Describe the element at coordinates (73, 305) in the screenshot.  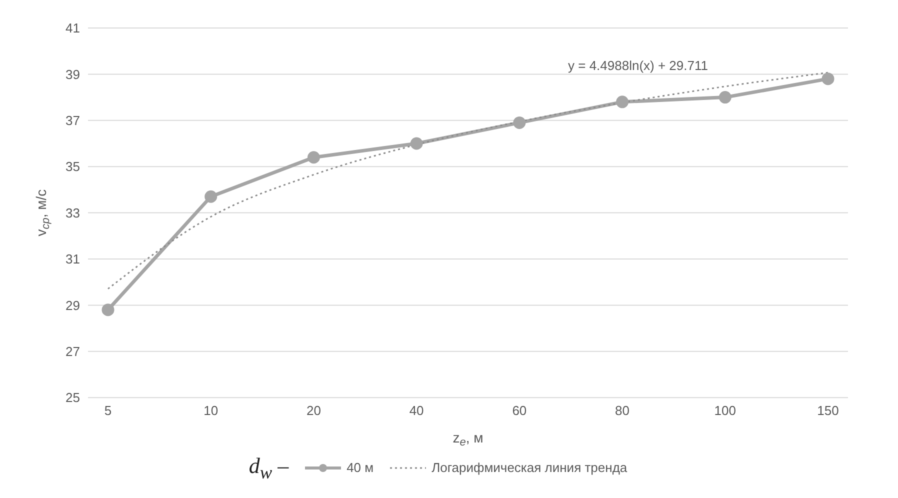
I see `y-tick-label: 29` at that location.